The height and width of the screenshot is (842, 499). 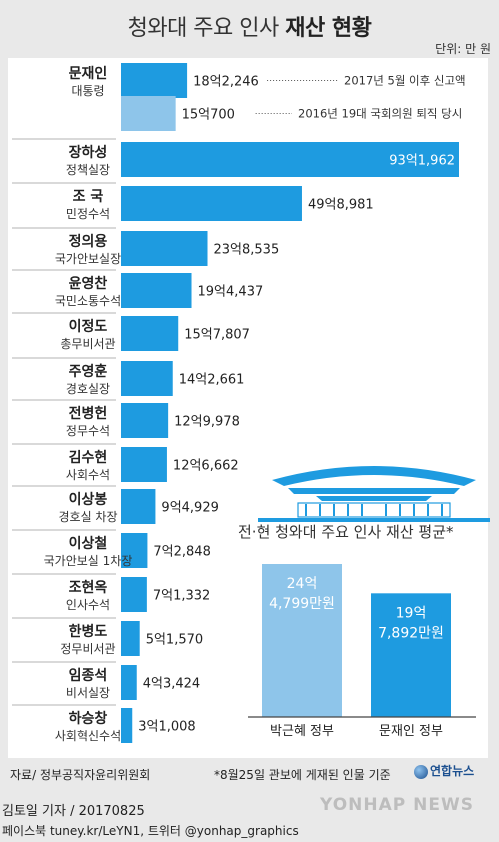 I want to click on unit-label: 단위: 만 원, so click(x=463, y=49).